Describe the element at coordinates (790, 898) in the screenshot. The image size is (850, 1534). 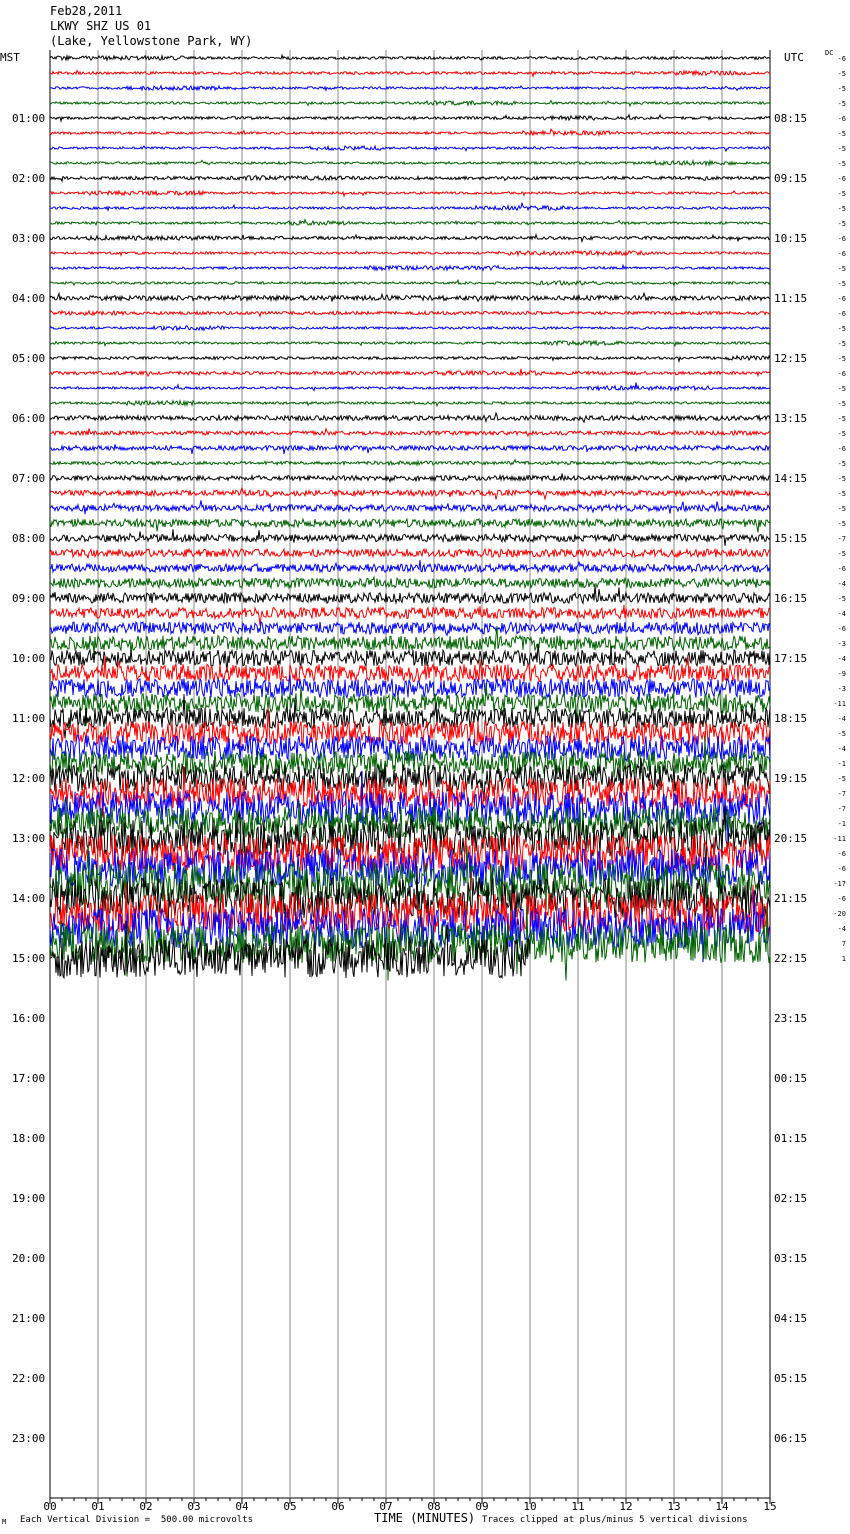
I see `utc-hour-label: 21:15` at that location.